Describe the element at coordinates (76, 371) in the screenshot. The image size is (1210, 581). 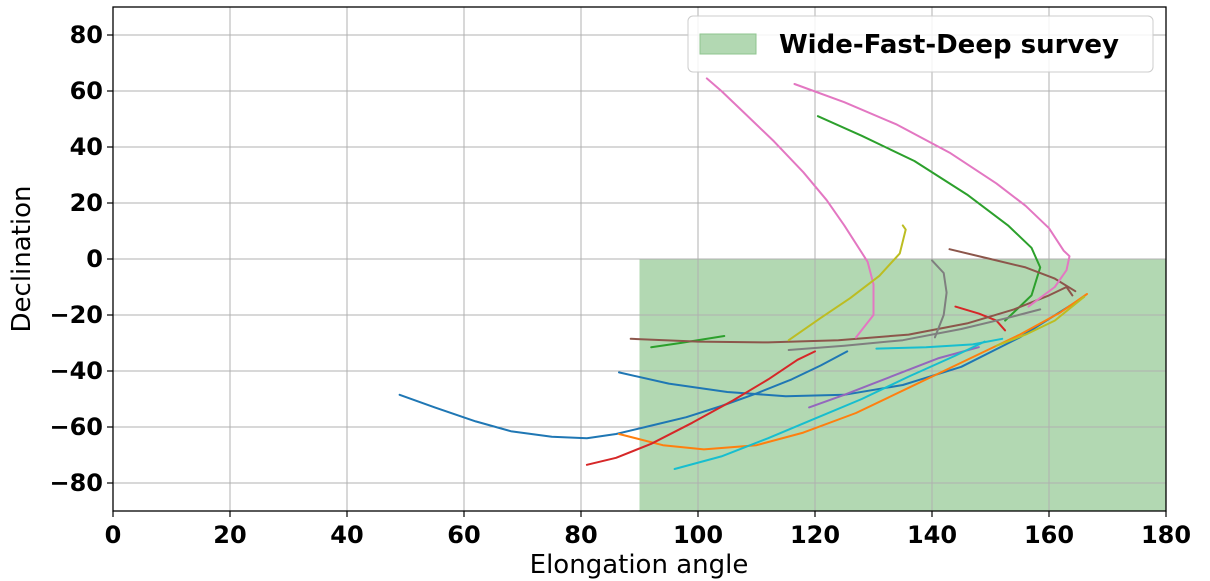
I see `y-tick-label: −40` at that location.